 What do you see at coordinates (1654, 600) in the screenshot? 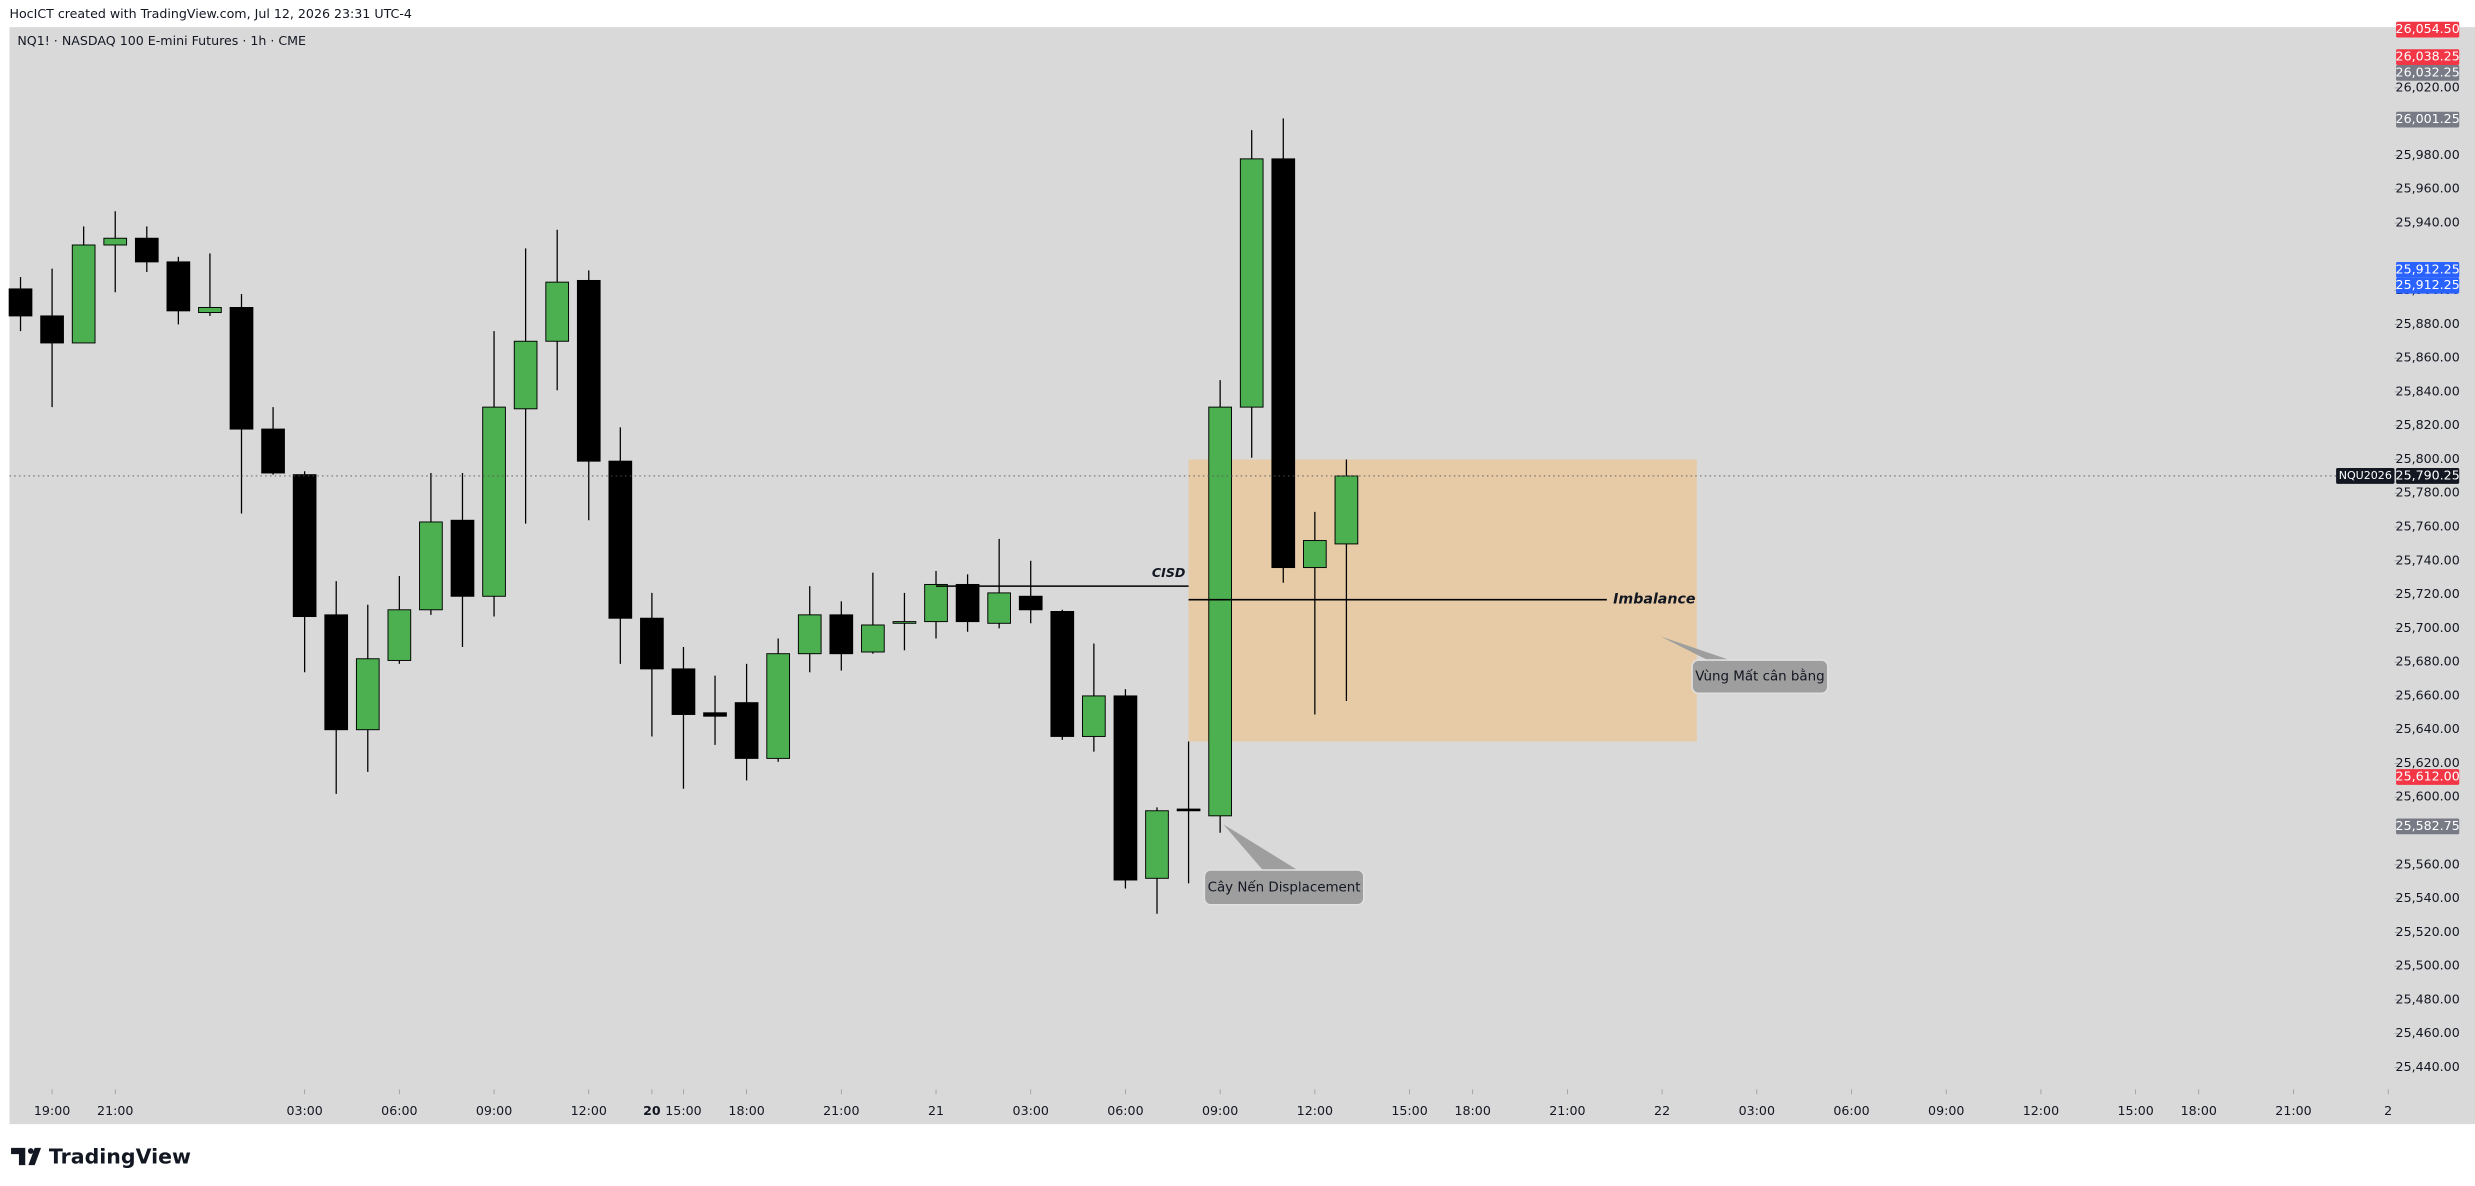
I see `annotation-text: Imbalance` at bounding box center [1654, 600].